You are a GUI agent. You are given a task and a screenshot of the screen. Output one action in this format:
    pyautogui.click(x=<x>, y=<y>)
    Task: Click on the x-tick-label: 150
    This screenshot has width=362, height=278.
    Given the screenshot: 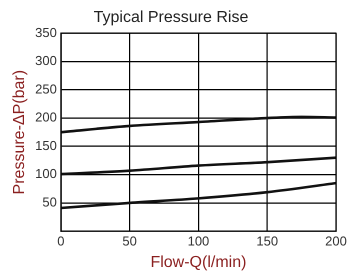 What is the action you would take?
    pyautogui.click(x=267, y=241)
    